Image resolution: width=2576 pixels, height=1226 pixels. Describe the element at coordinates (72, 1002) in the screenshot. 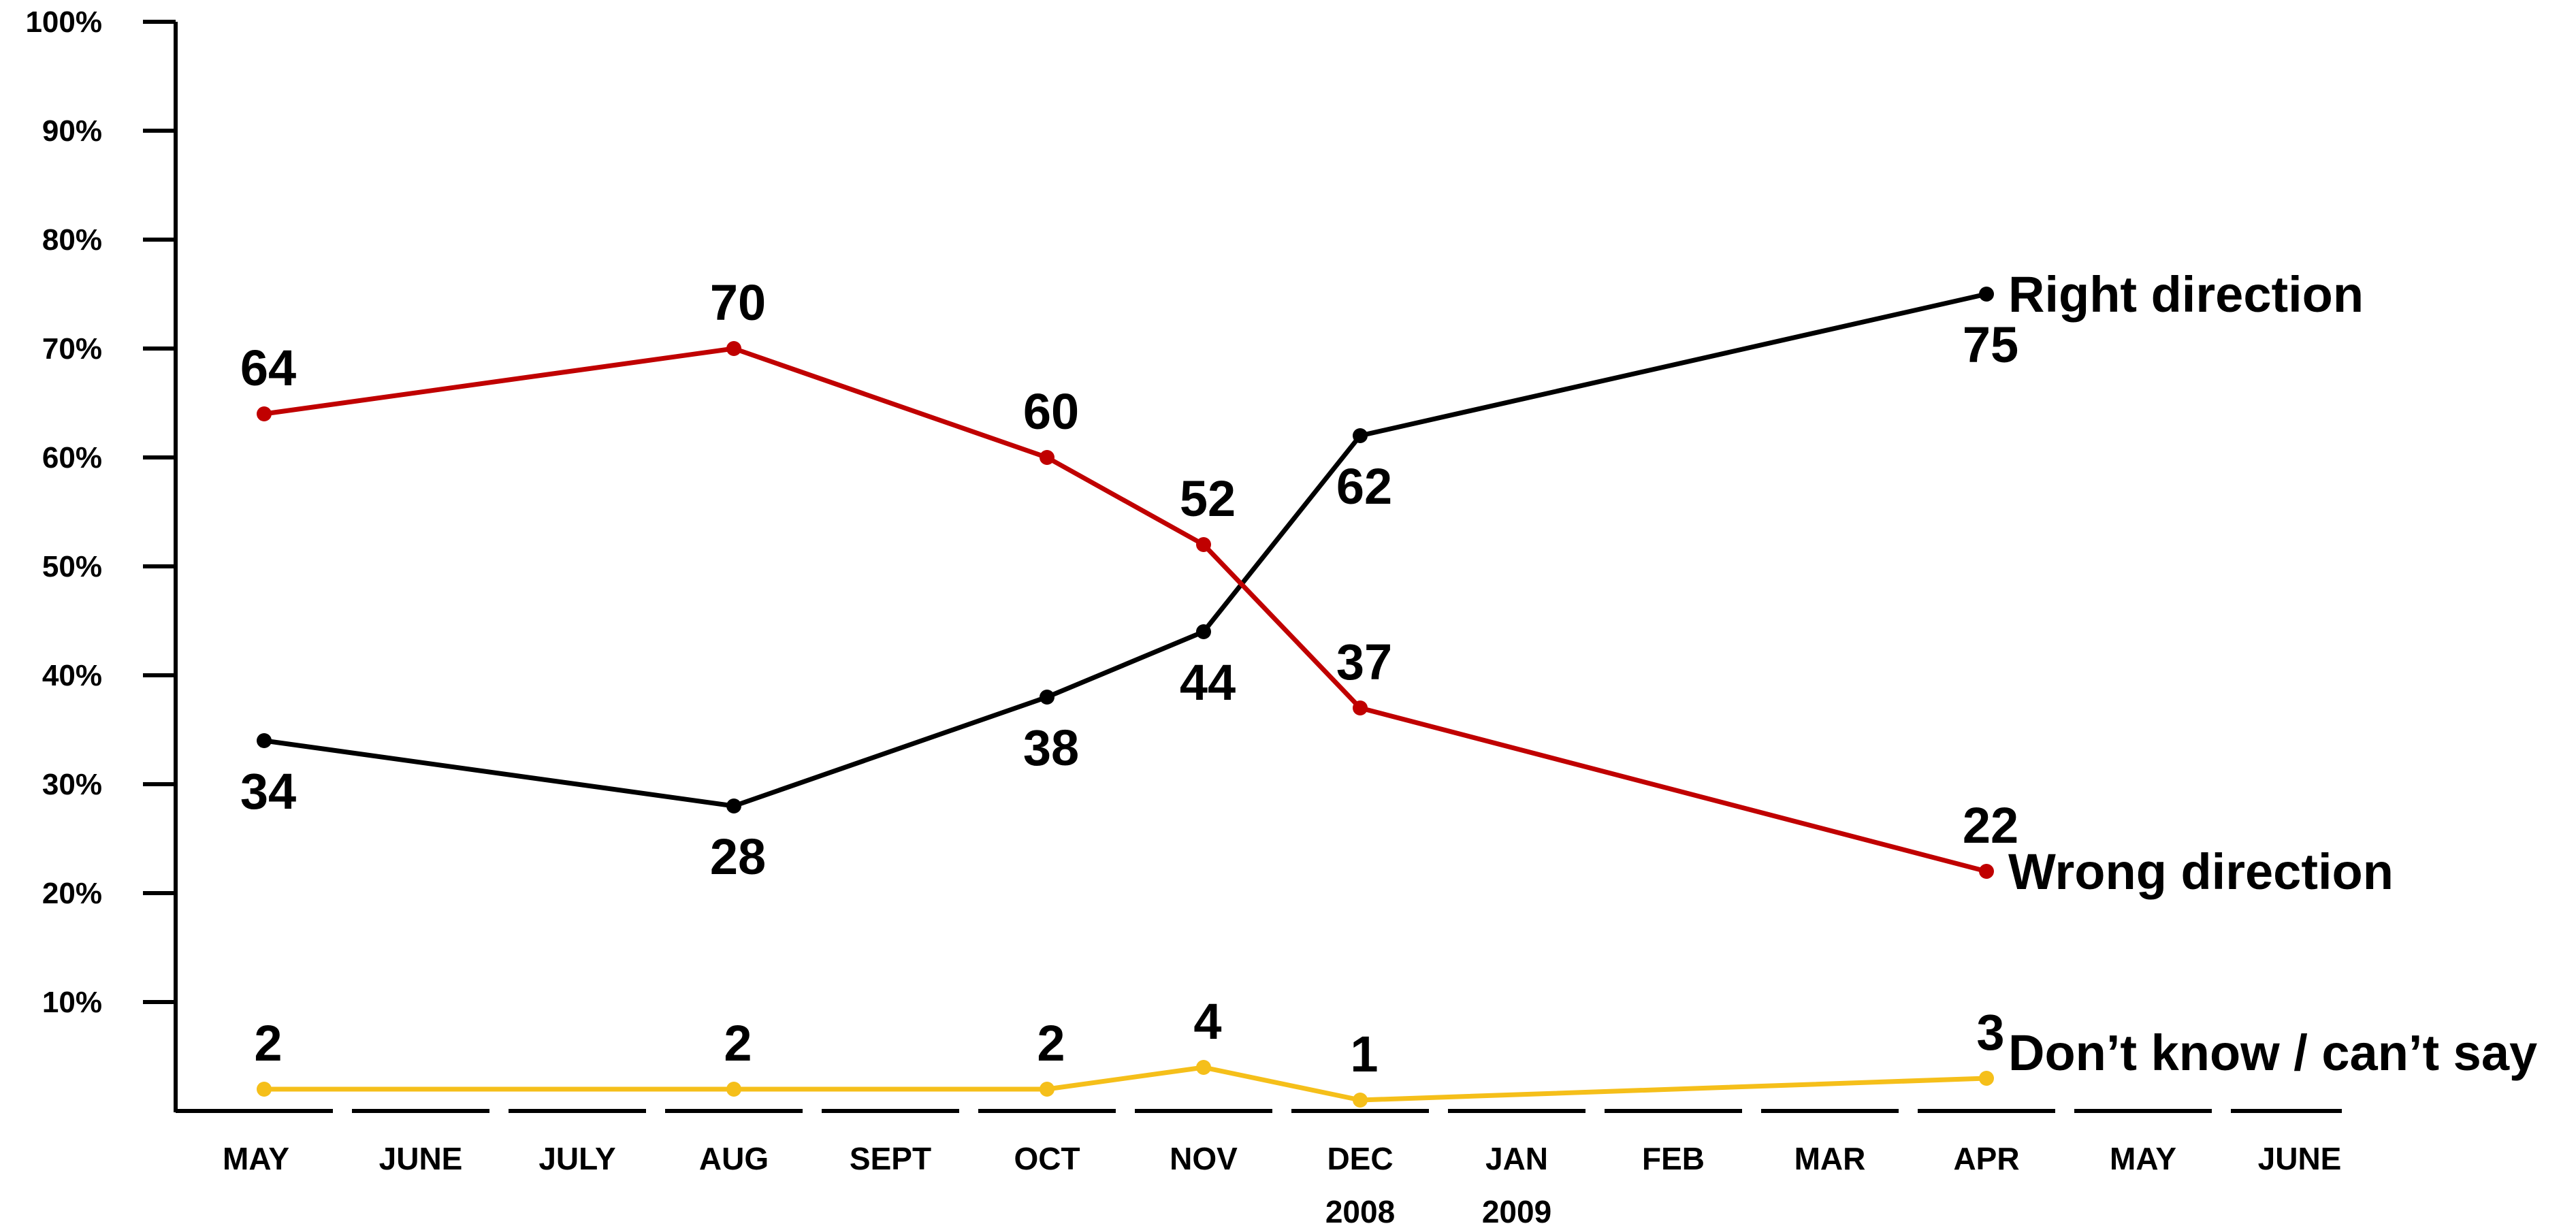

I see `y-tick-label: 10%` at that location.